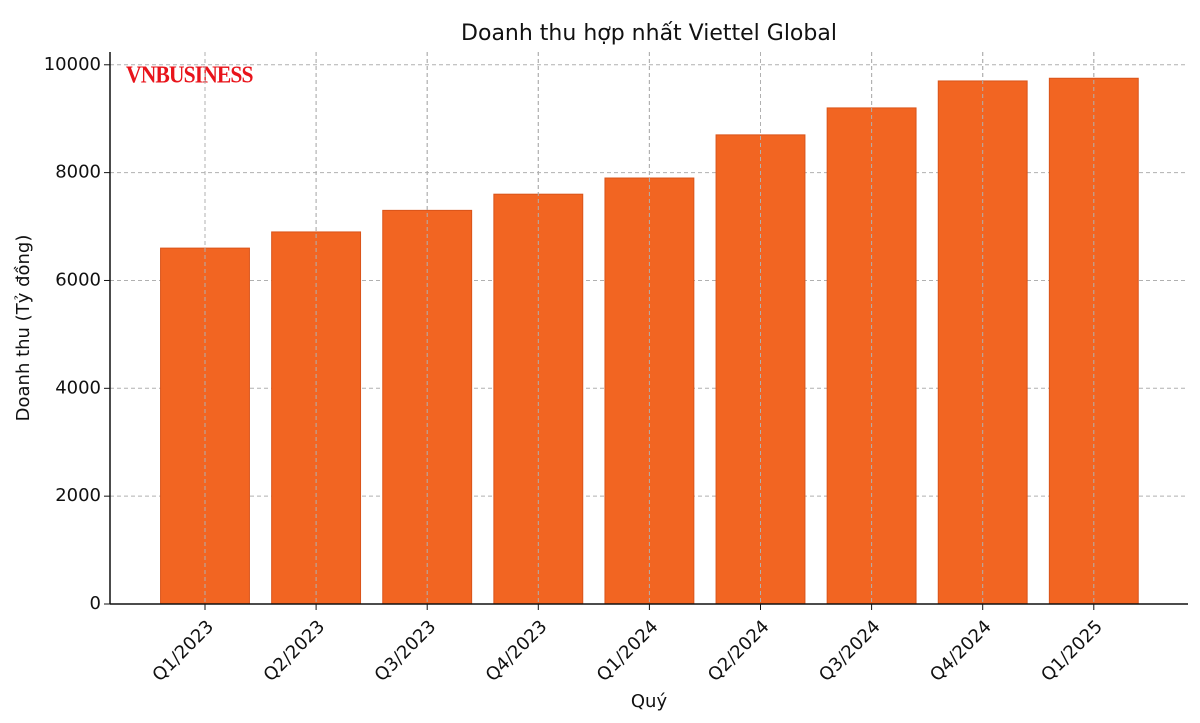 Image resolution: width=1200 pixels, height=723 pixels. Describe the element at coordinates (1072, 651) in the screenshot. I see `x-tick-label: Q1/2025` at that location.